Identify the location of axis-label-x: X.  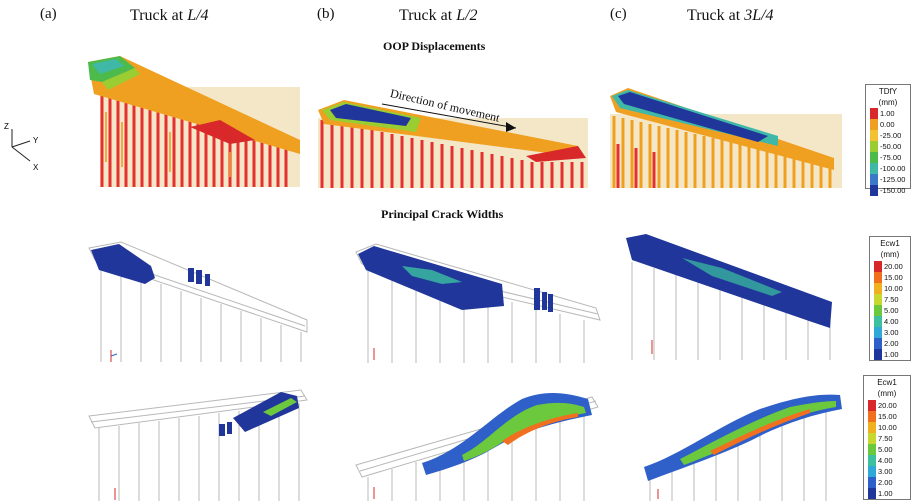
(36, 167).